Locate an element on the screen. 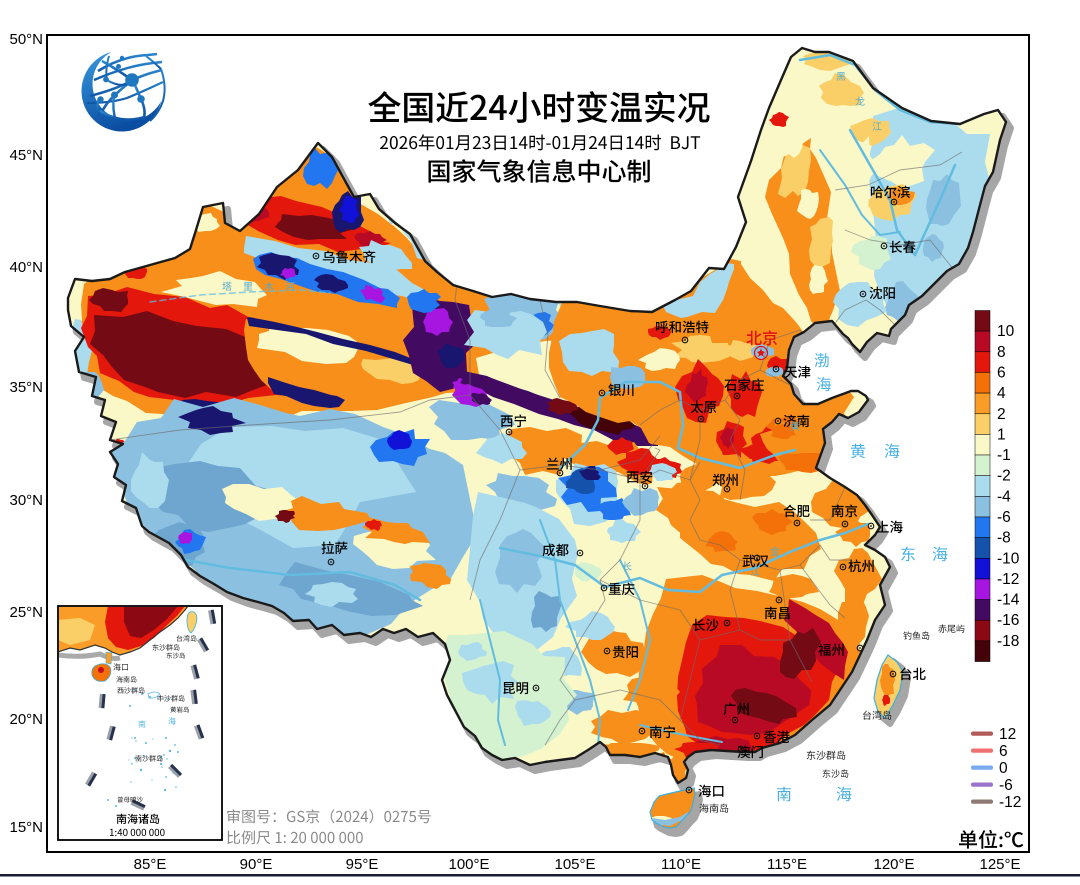 This screenshot has height=885, width=1080. svg-text: 90°E is located at coordinates (256, 864).